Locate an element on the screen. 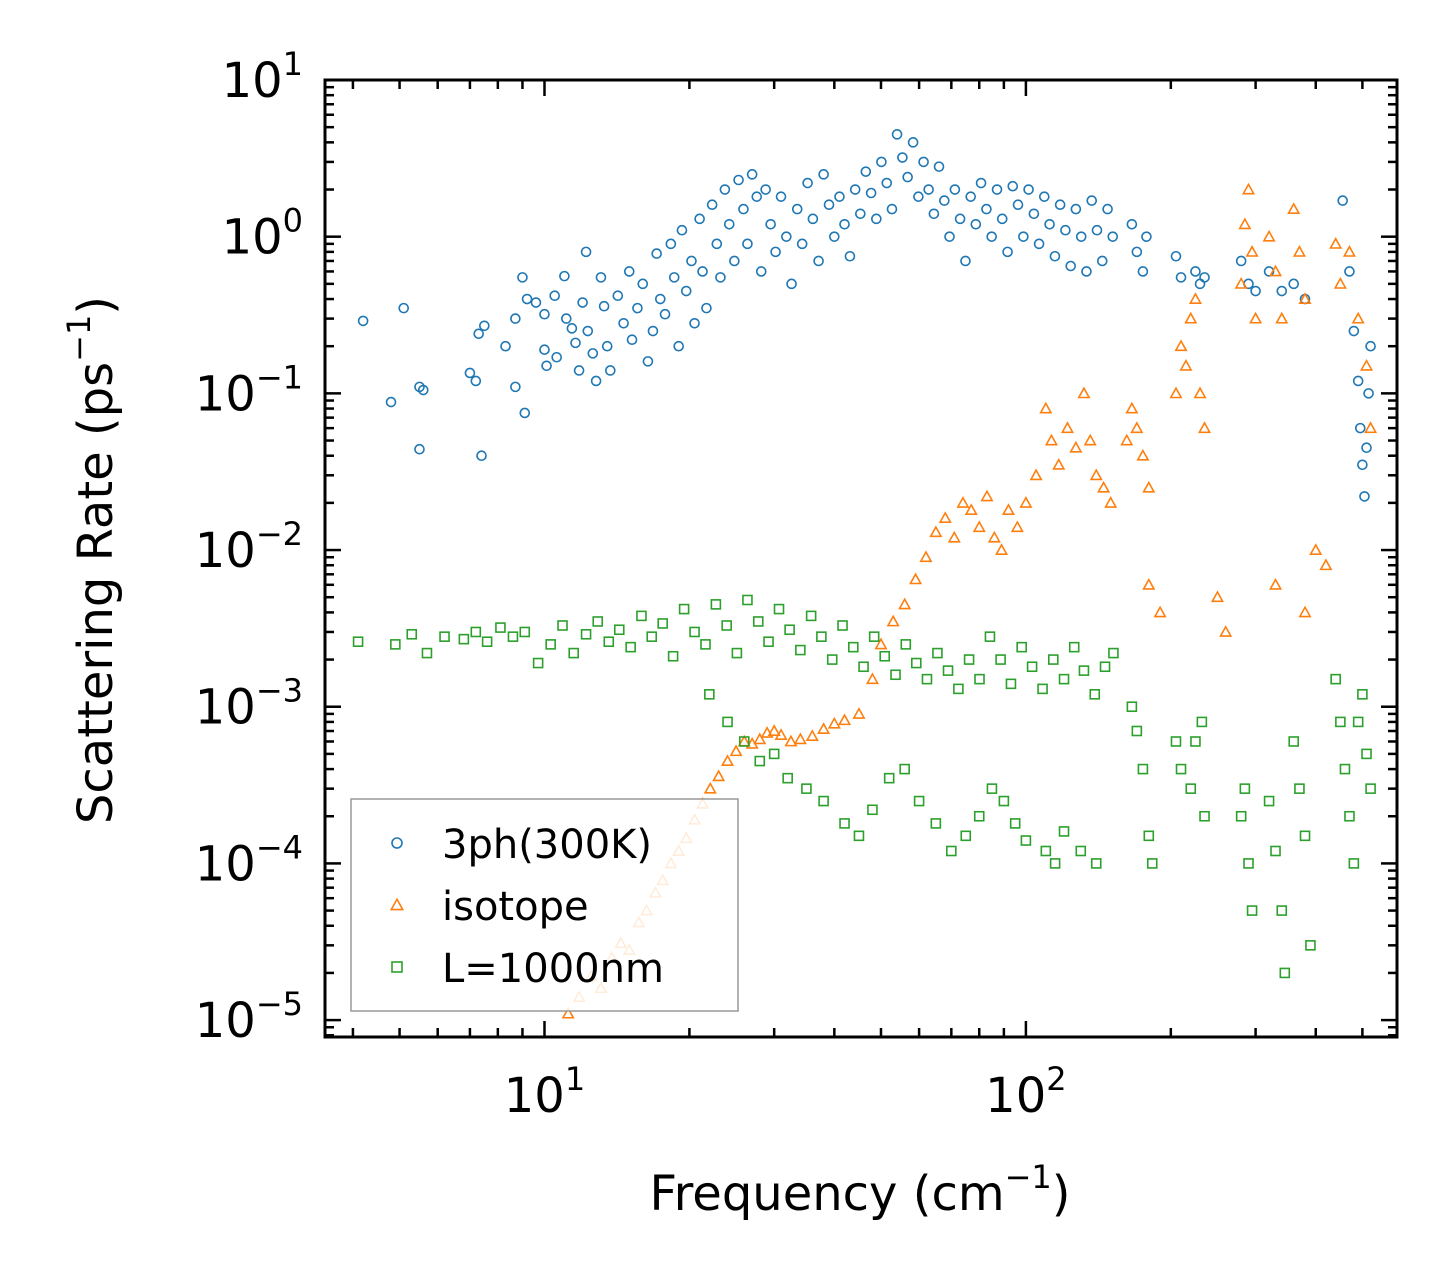 The image size is (1455, 1287). legend-label-3ph: 3ph(300K) is located at coordinates (547, 845).